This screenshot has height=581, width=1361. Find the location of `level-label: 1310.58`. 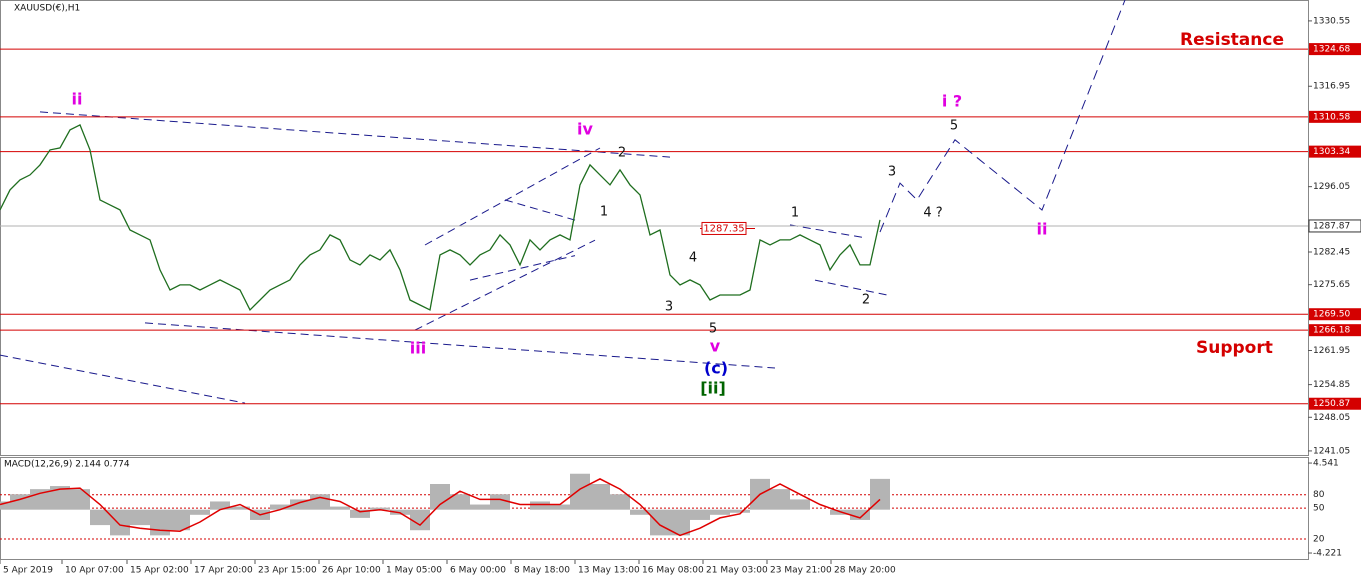

level-label: 1310.58 is located at coordinates (1331, 117).